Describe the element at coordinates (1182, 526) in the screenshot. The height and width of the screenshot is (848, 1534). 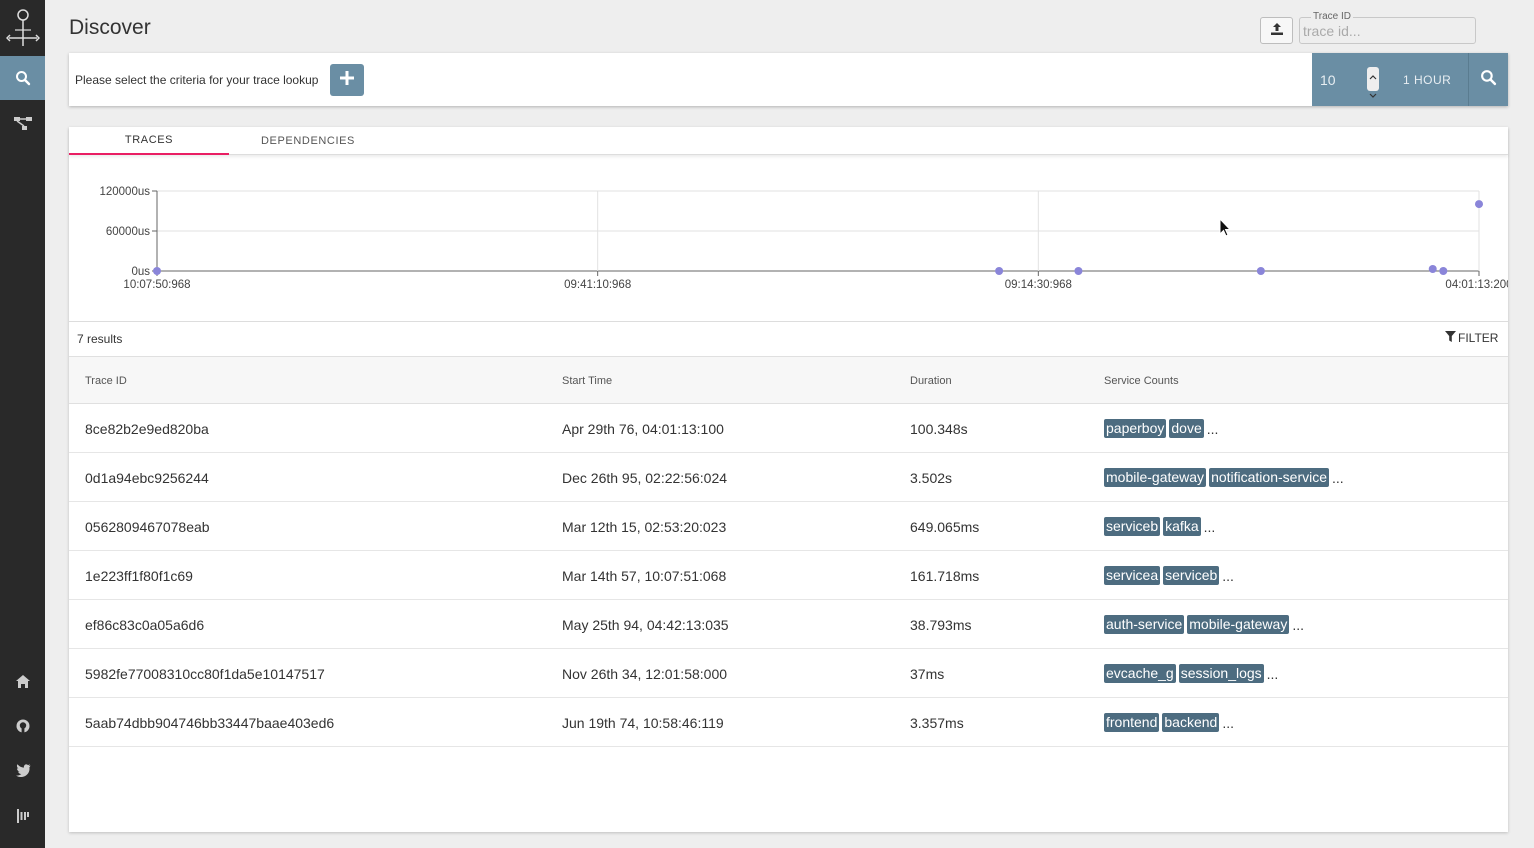
I see `service-badge: kafka` at that location.